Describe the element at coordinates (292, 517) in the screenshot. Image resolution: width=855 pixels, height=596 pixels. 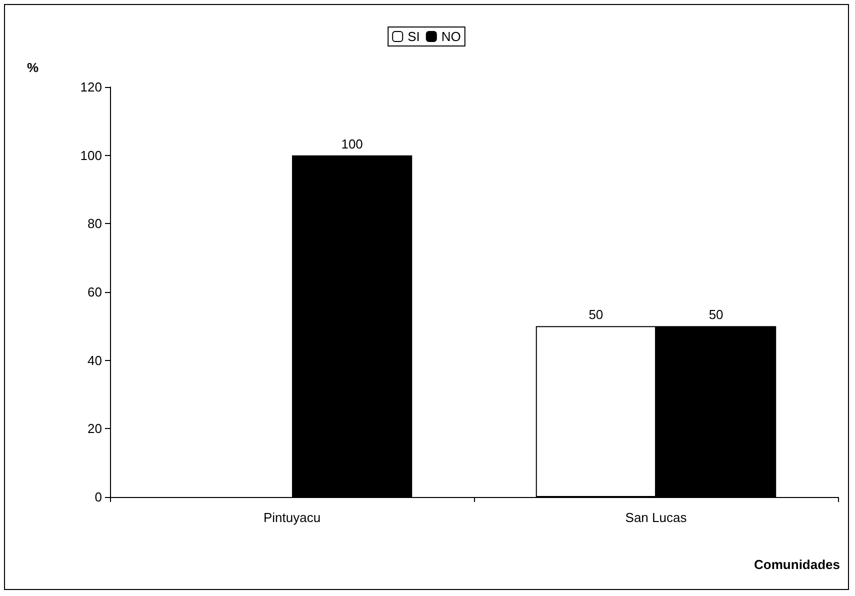
I see `x-tick-label: Pintuyacu` at that location.